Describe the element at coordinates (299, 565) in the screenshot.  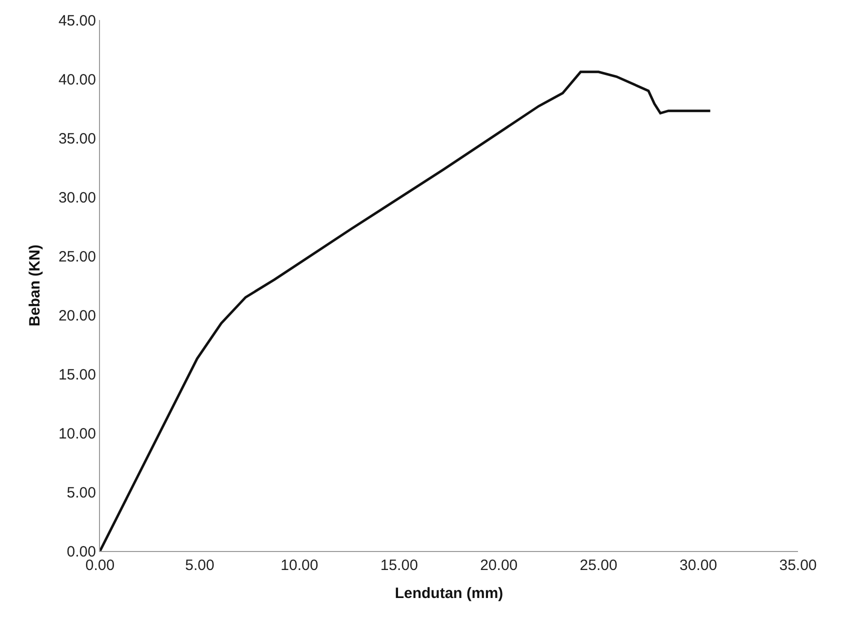
I see `x-tick-label: 10.00` at that location.